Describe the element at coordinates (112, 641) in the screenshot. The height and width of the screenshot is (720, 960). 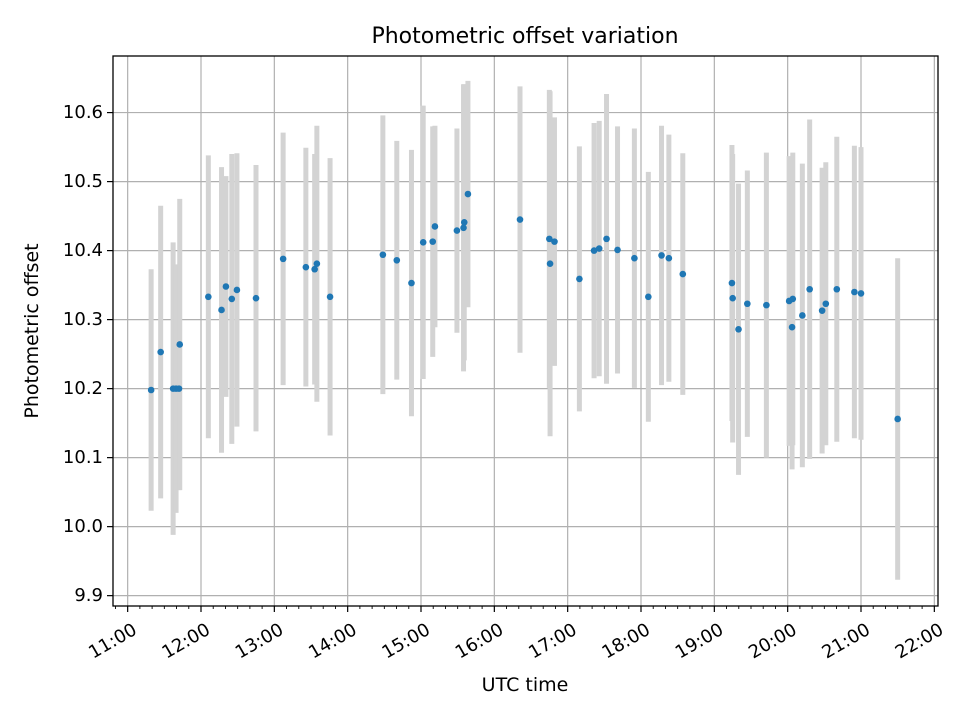
I see `x-tick-label: 11:00` at that location.